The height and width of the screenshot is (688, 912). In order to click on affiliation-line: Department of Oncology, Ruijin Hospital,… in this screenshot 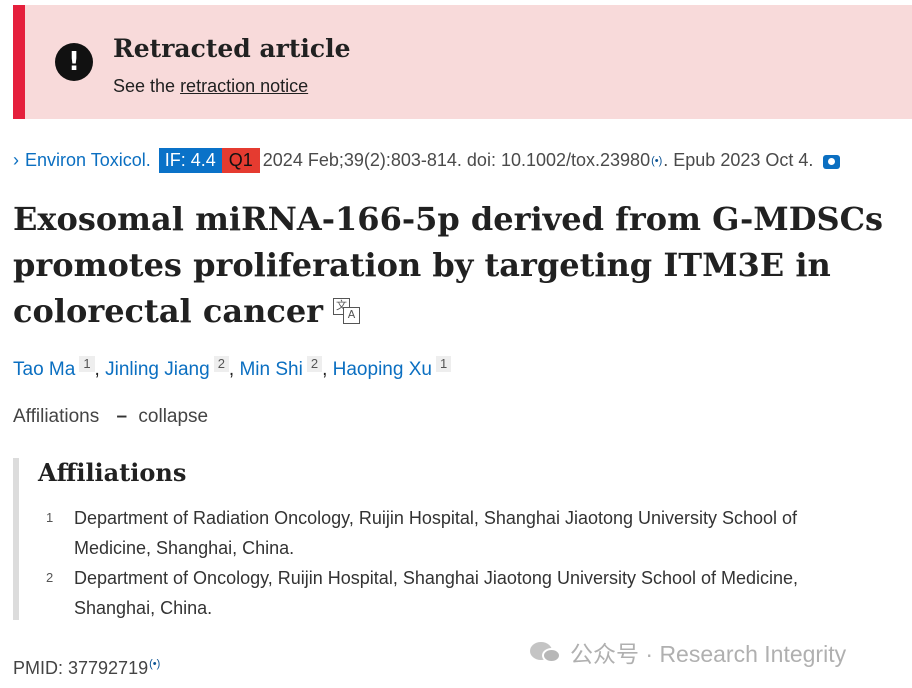, I will do `click(436, 578)`.